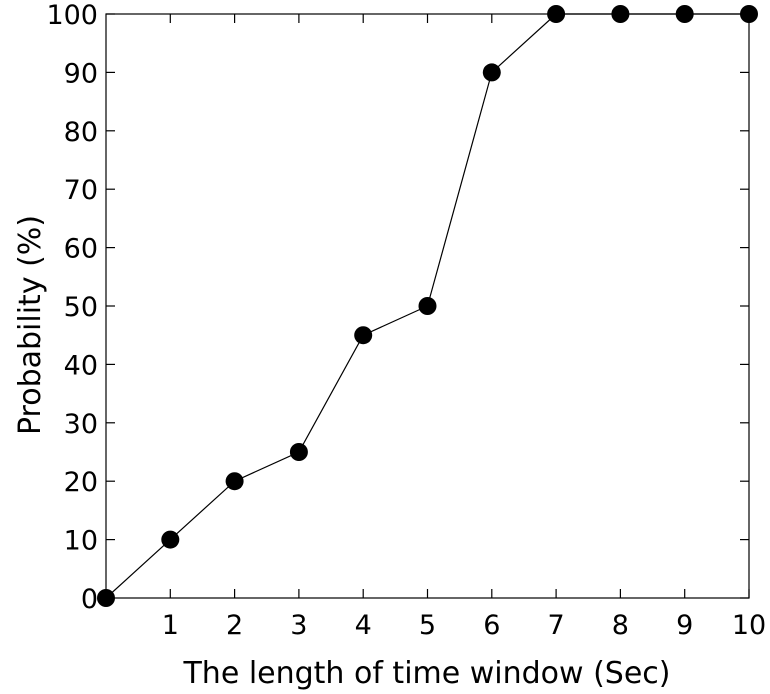  I want to click on x-tick-label: 9, so click(684, 625).